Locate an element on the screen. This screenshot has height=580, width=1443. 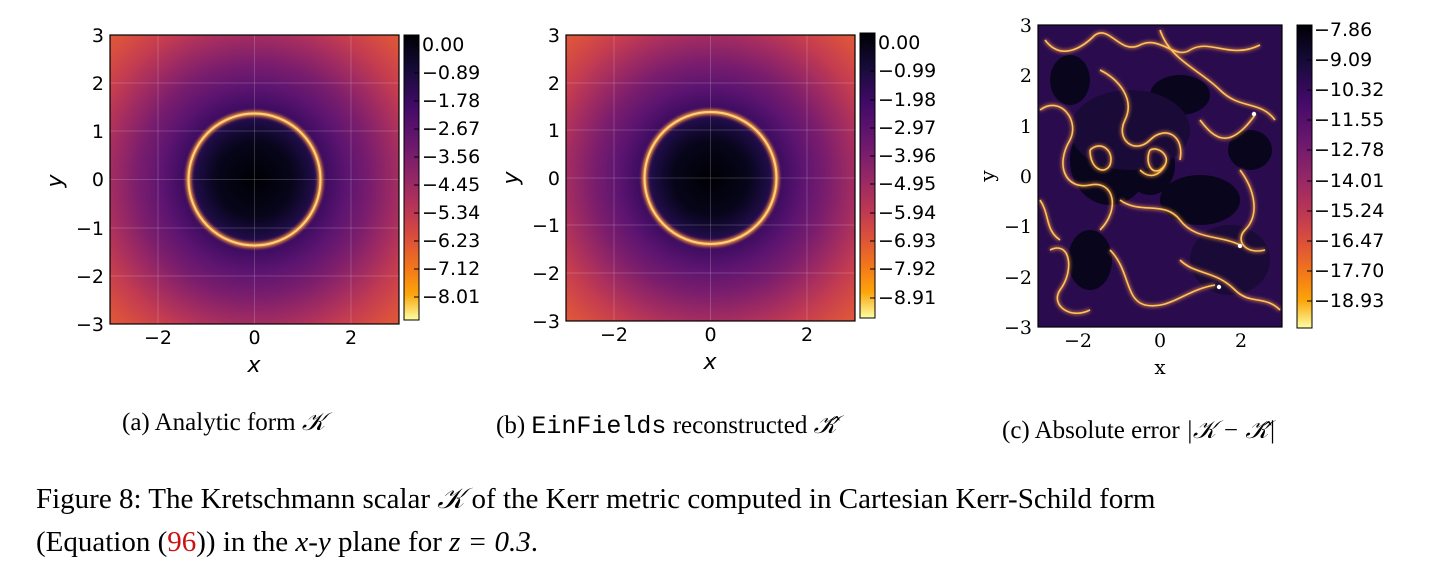
axes-frame-c is located at coordinates (1160, 176).